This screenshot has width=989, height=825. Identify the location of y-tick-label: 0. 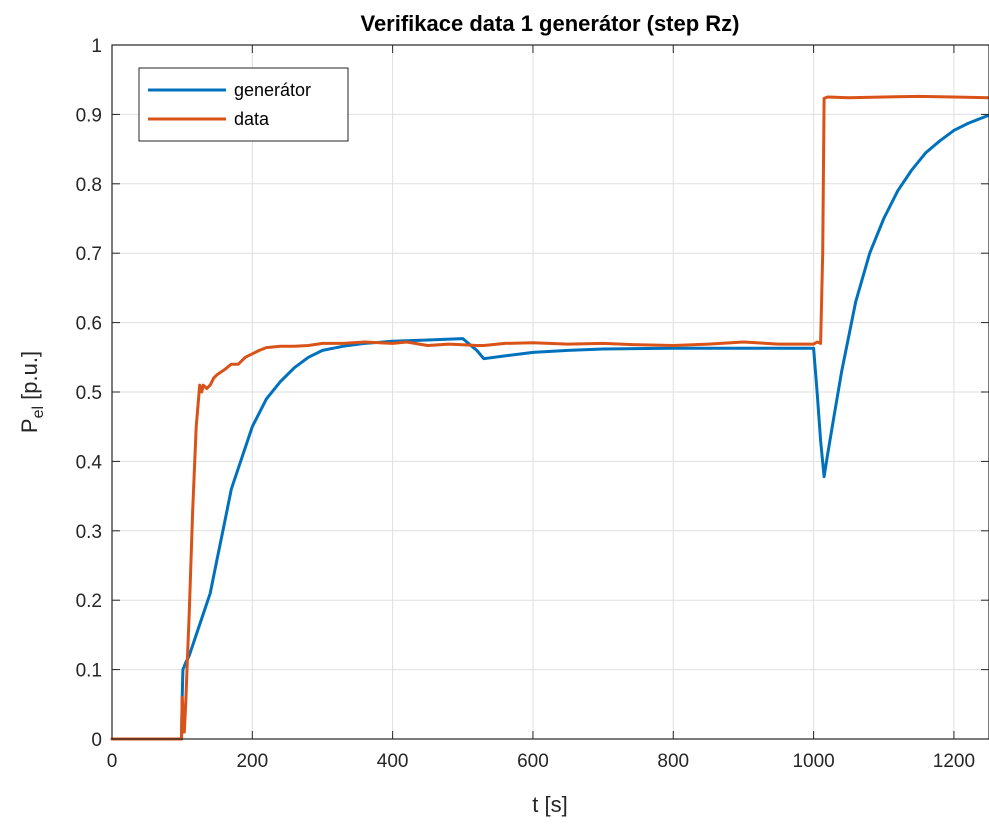
(96, 740).